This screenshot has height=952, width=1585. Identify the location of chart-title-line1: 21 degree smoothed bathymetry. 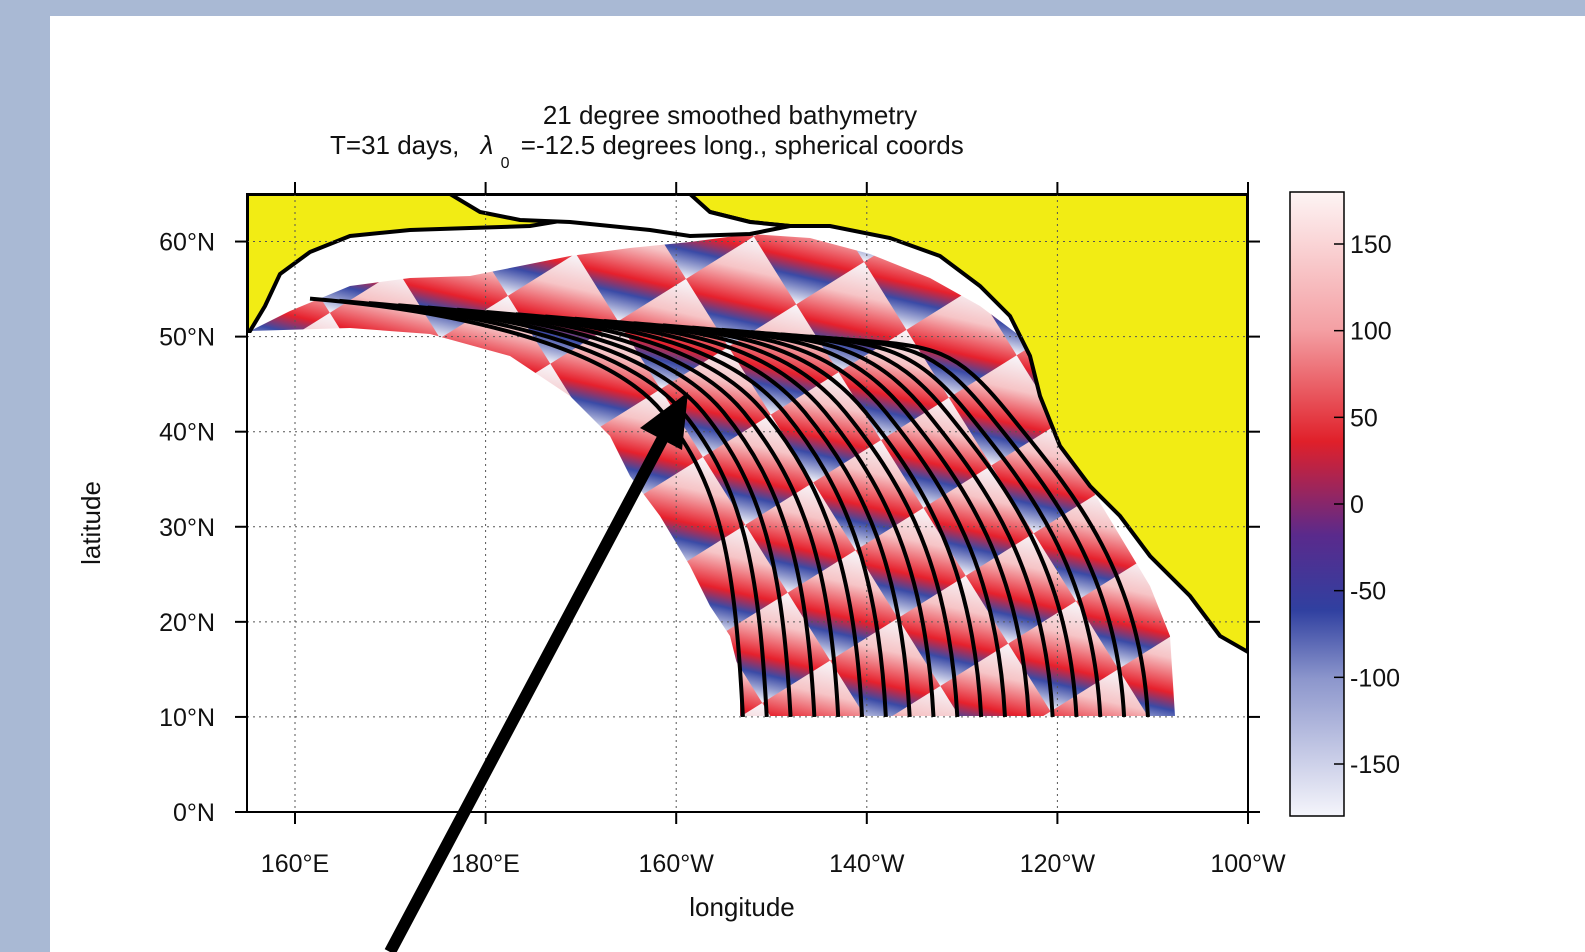
(730, 115).